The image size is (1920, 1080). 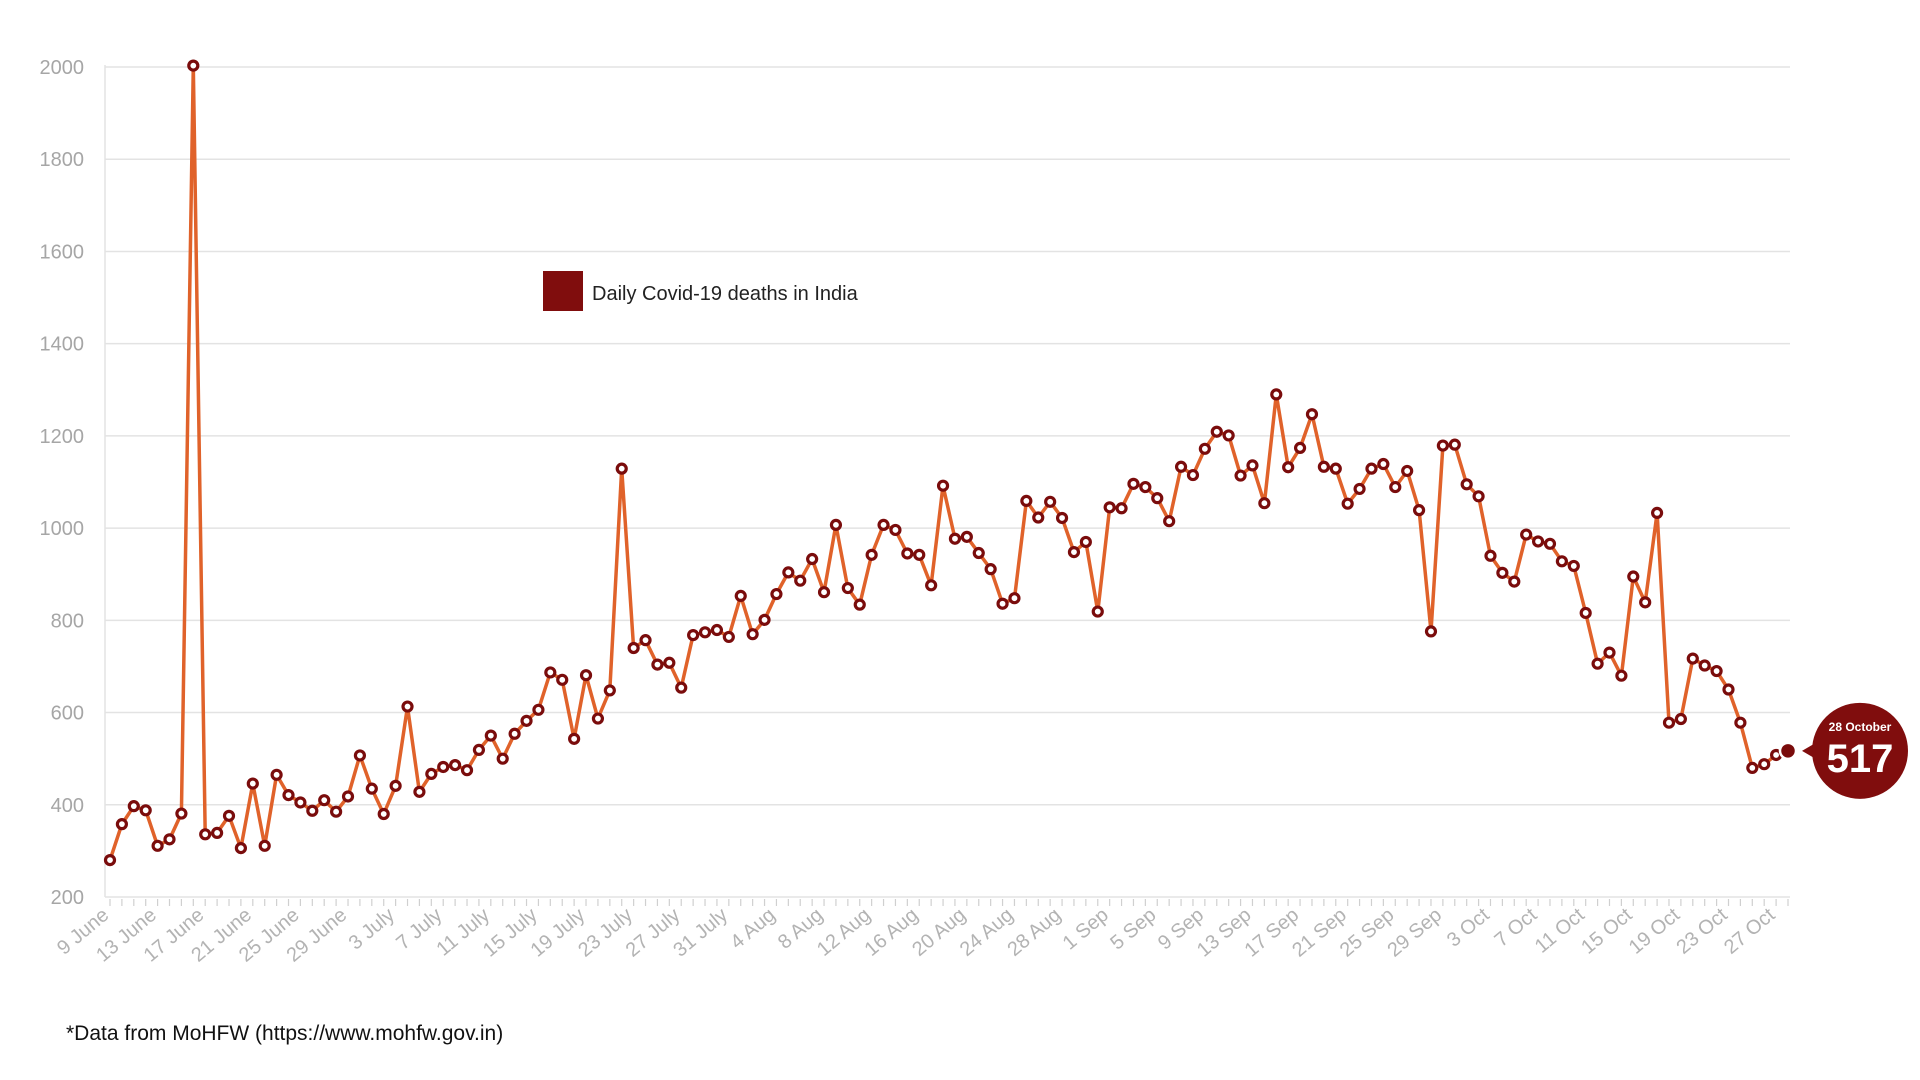 I want to click on y-tick-label: 1000, so click(x=62, y=529).